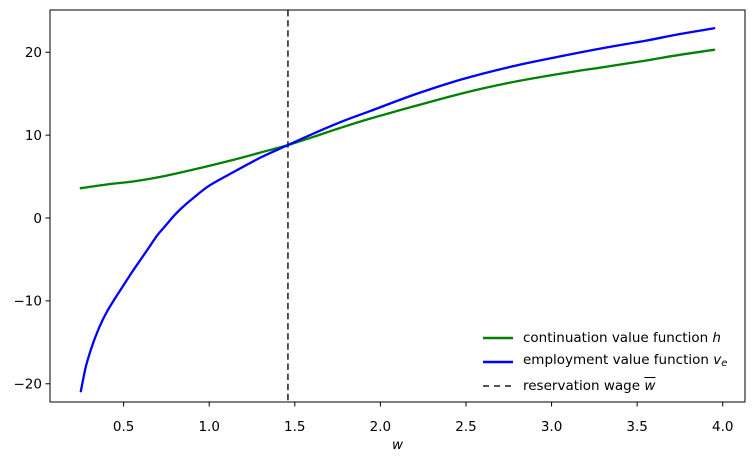  I want to click on legend-item: reservation wage w, so click(605, 386).